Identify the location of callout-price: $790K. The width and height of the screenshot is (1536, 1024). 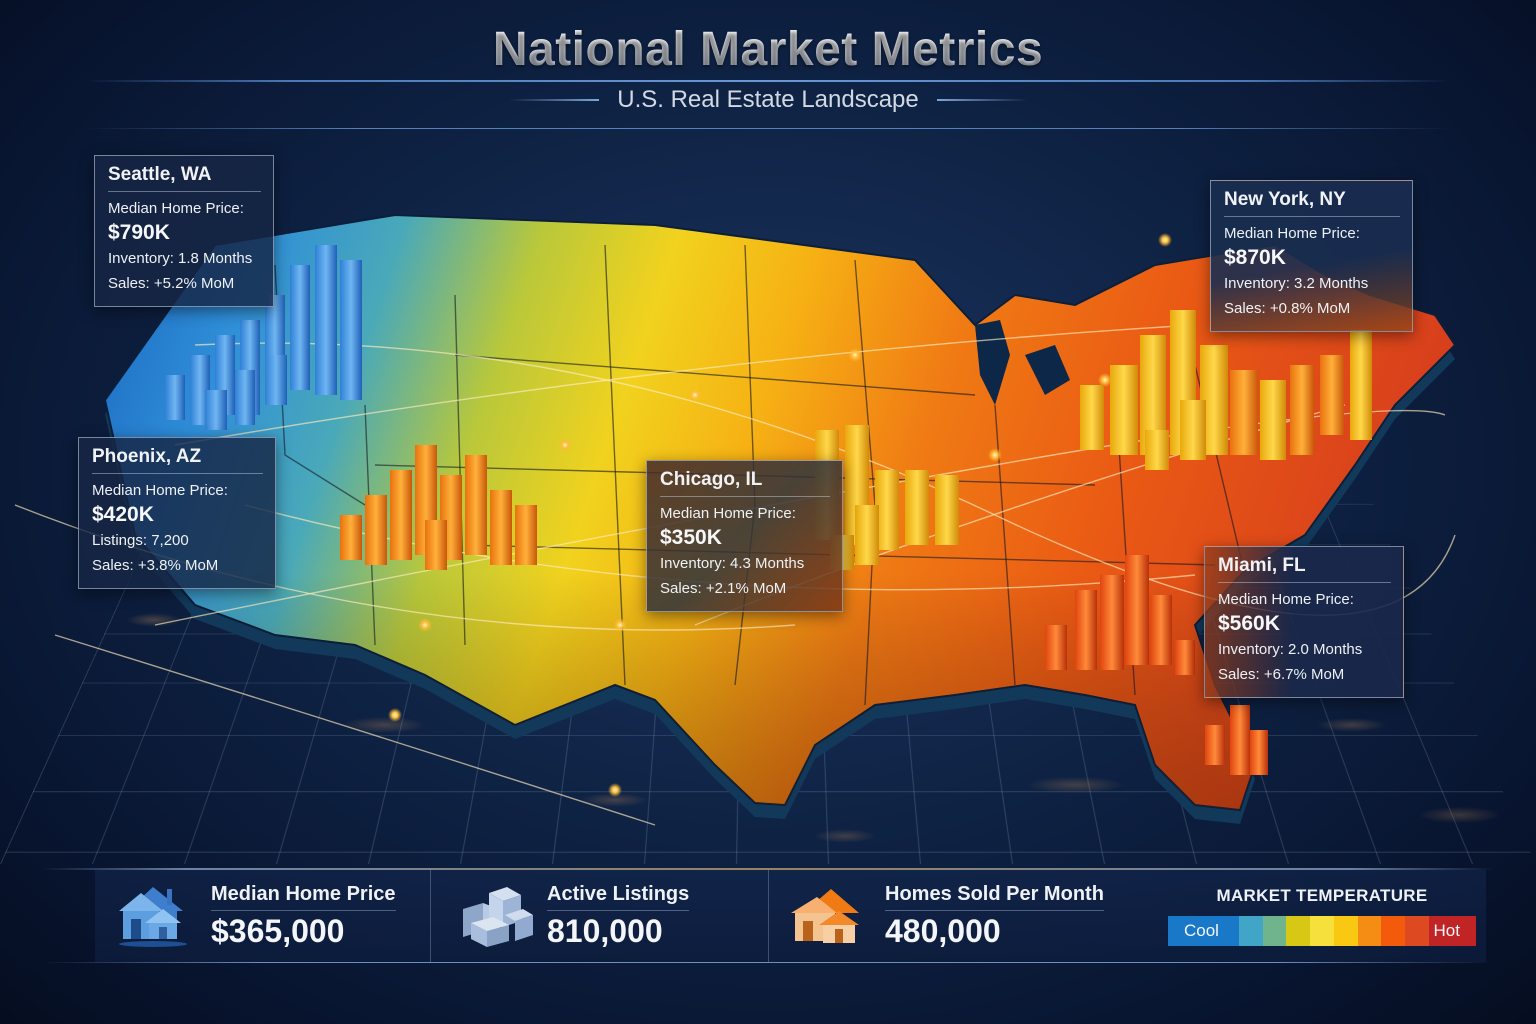
(139, 232).